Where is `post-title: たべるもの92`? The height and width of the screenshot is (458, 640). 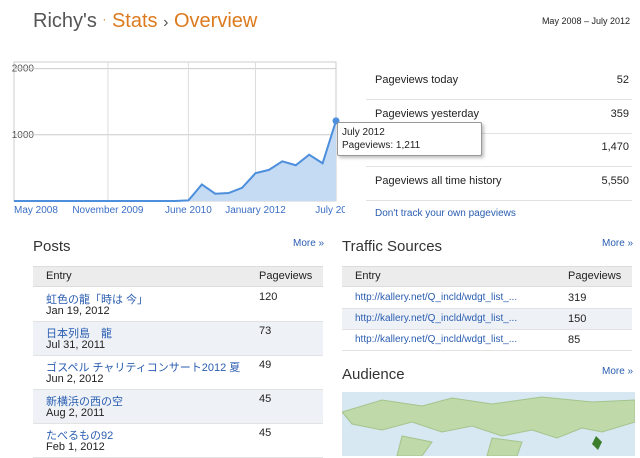
post-title: たべるもの92 is located at coordinates (80, 436).